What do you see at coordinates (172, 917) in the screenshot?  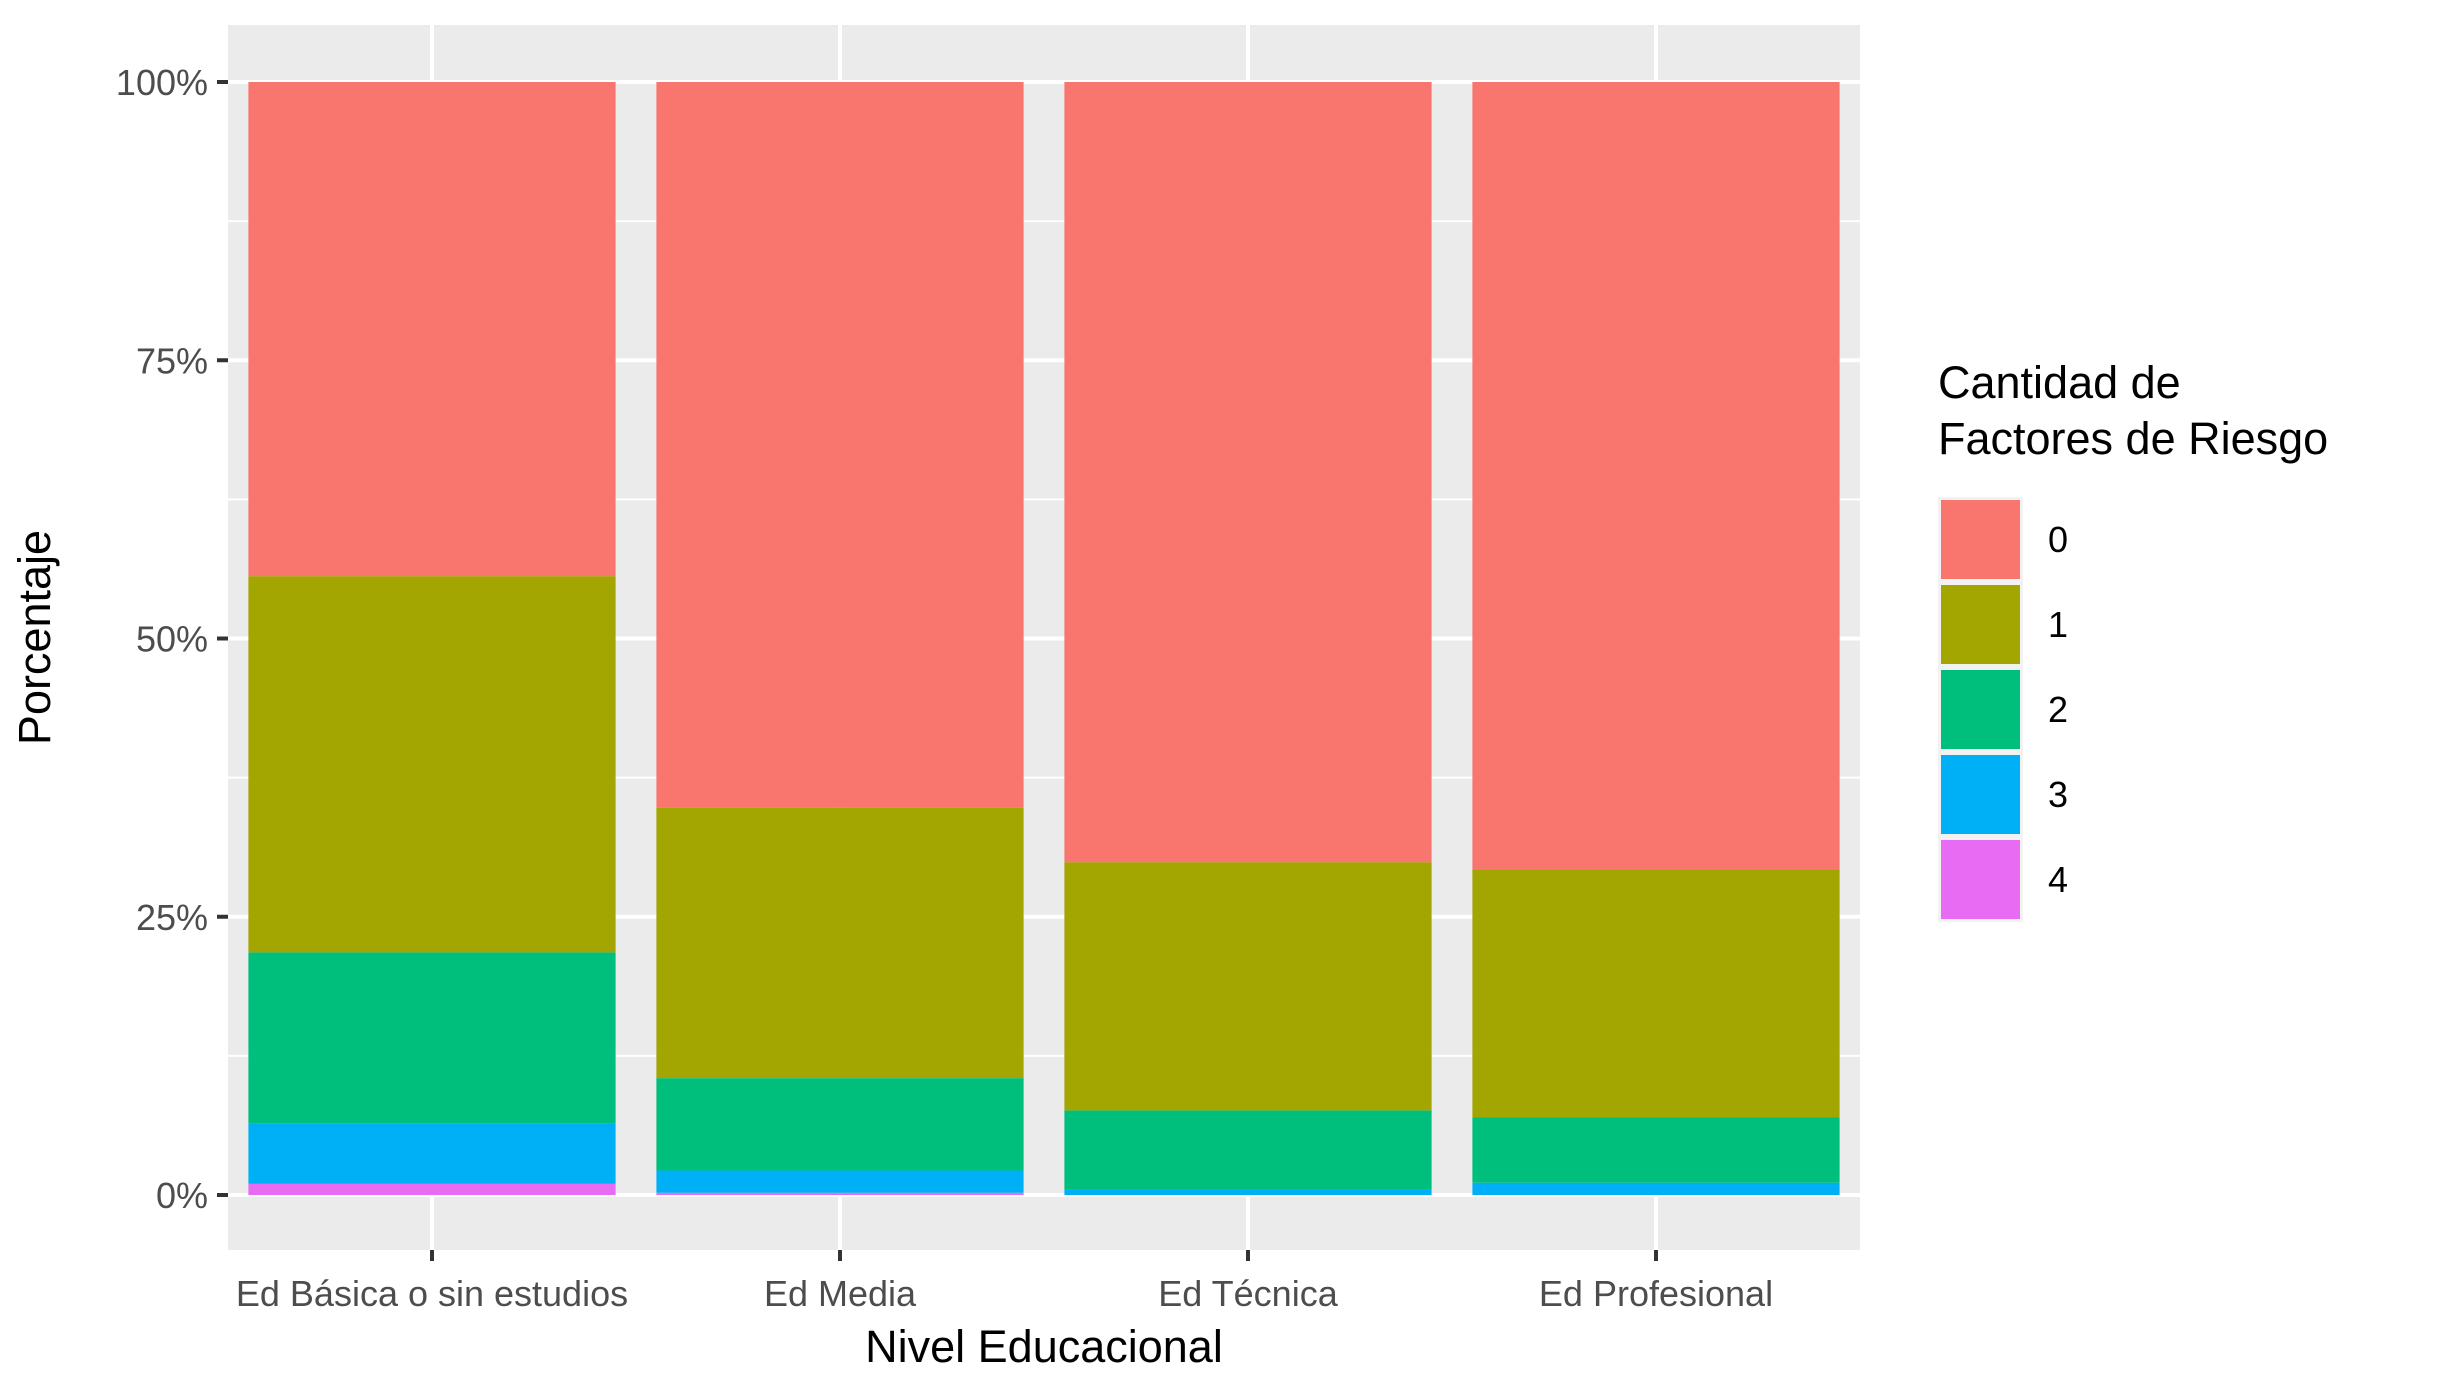 I see `y-tick-label: 25%` at bounding box center [172, 917].